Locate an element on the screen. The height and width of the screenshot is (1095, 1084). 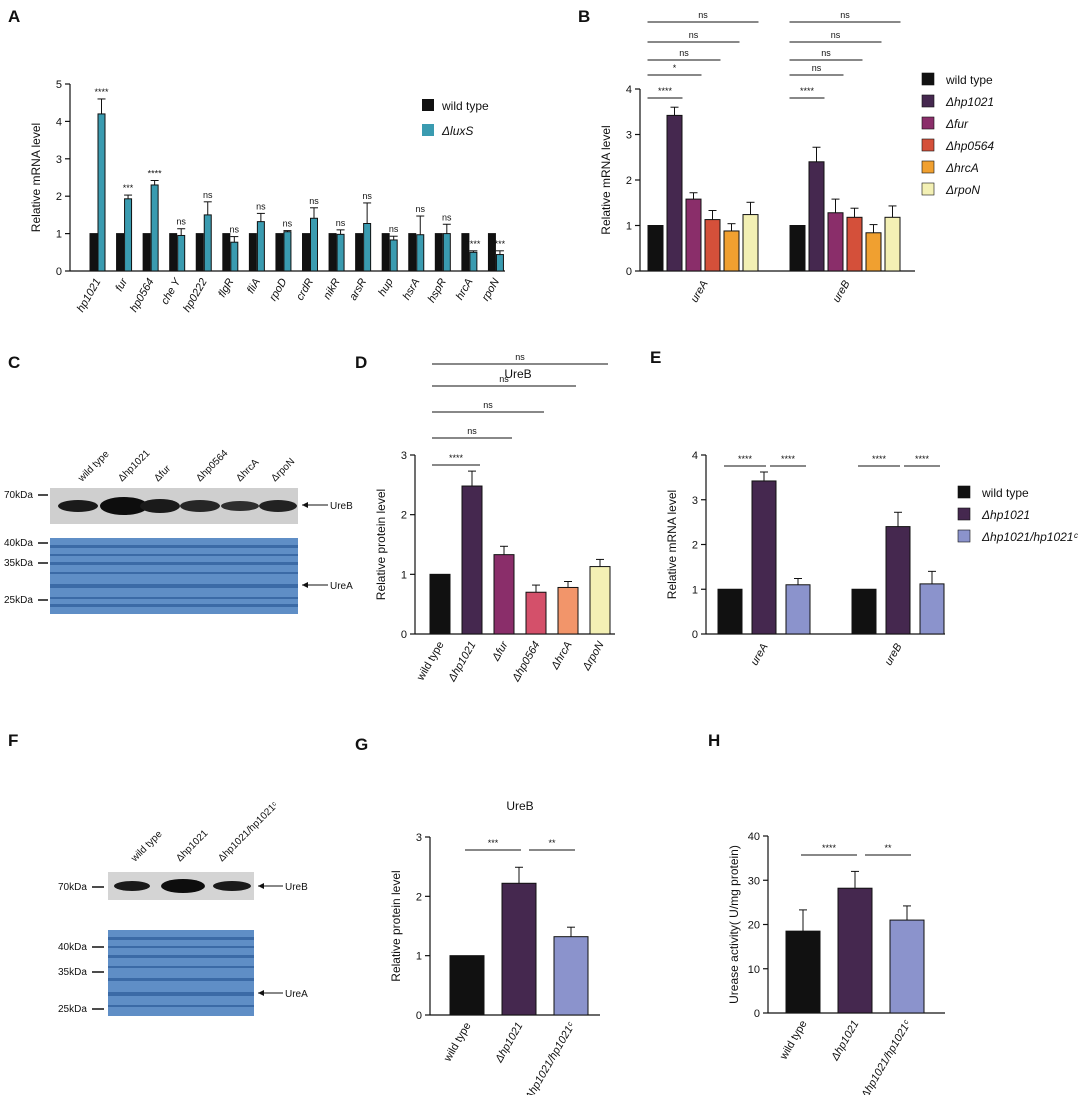
h-ytick-label: 30 is located at coordinates (754, 881).